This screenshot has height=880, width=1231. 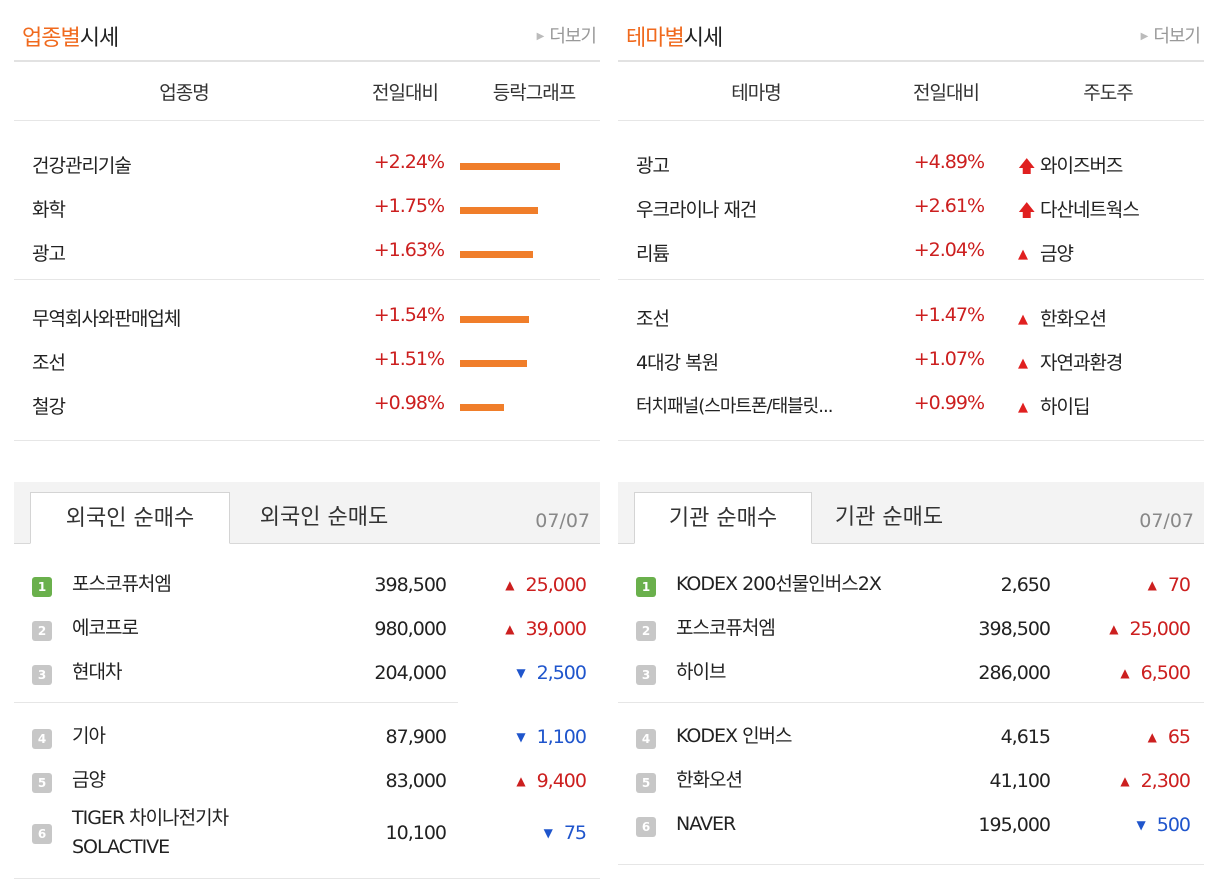 What do you see at coordinates (677, 363) in the screenshot?
I see `theme-name: 4대강 복원` at bounding box center [677, 363].